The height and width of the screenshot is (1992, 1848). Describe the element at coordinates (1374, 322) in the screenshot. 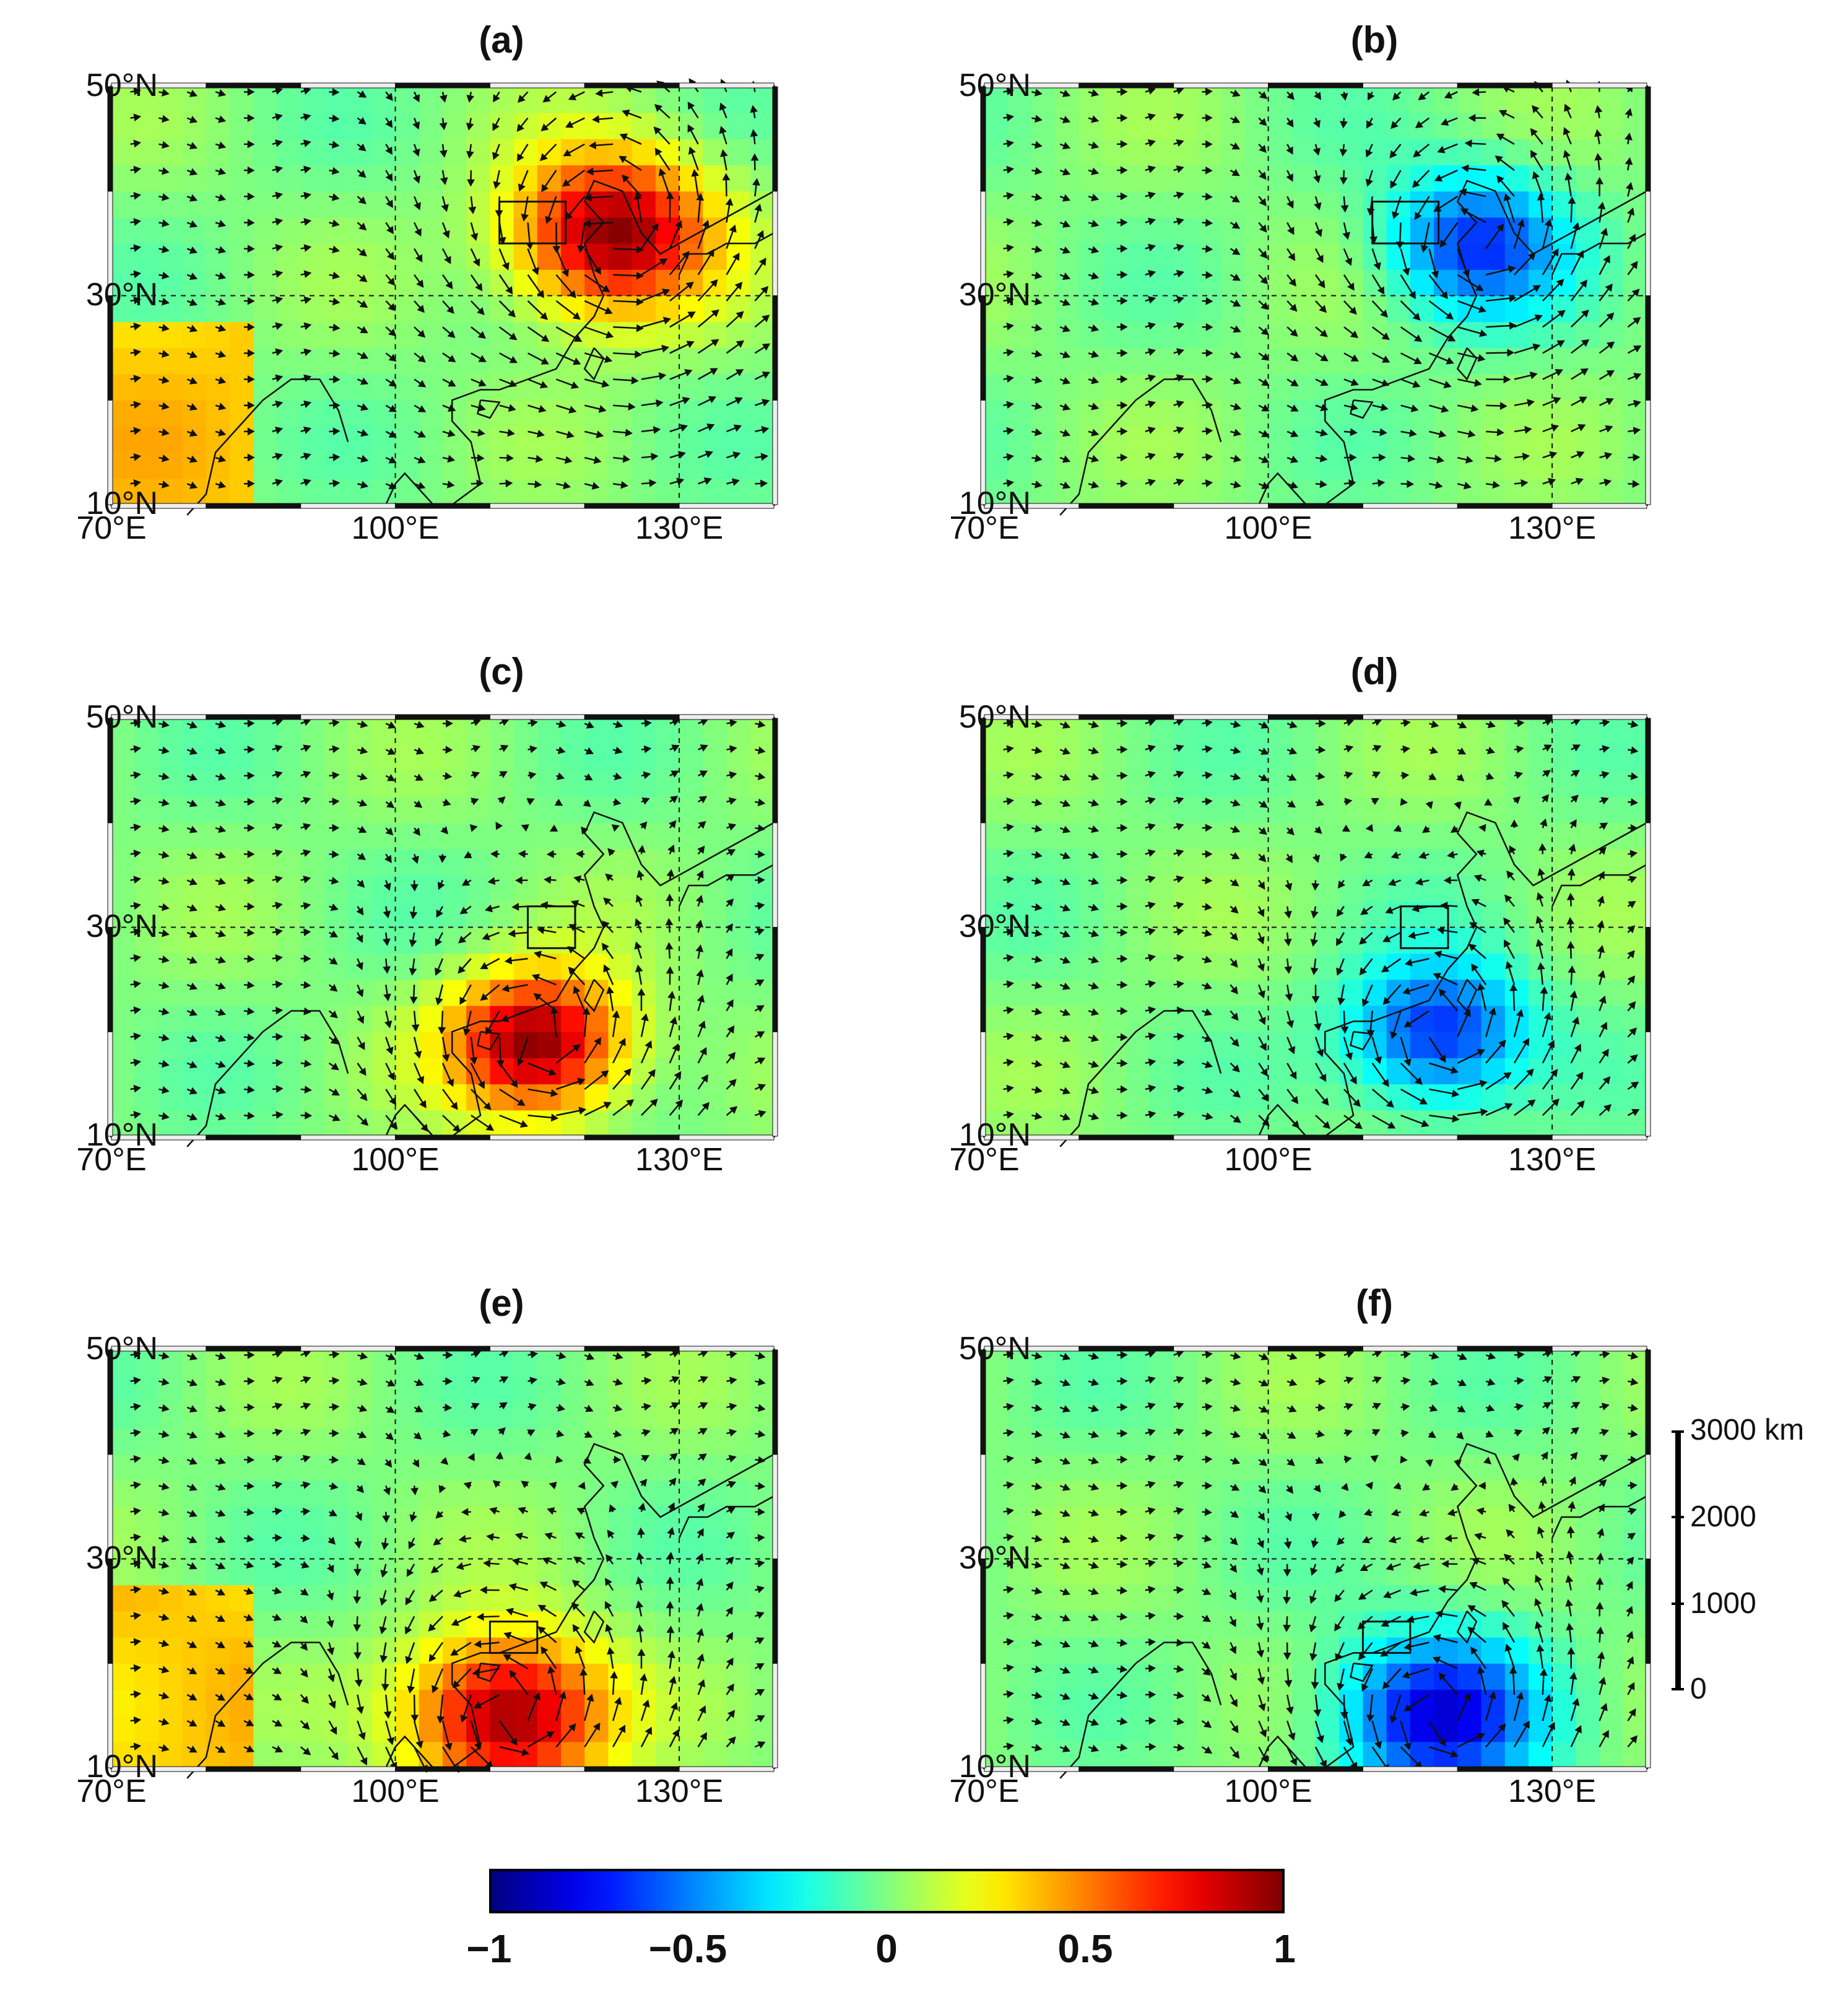

I see `panel-b: (b) 50°N 30°N 10°N 70°E 100°E 130°E` at that location.